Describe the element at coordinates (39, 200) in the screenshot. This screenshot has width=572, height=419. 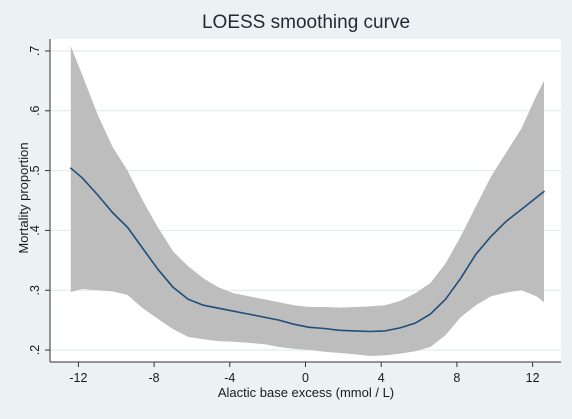
I see `y-axis-ticks: .2 .3 .4 .5 .6 .7` at that location.